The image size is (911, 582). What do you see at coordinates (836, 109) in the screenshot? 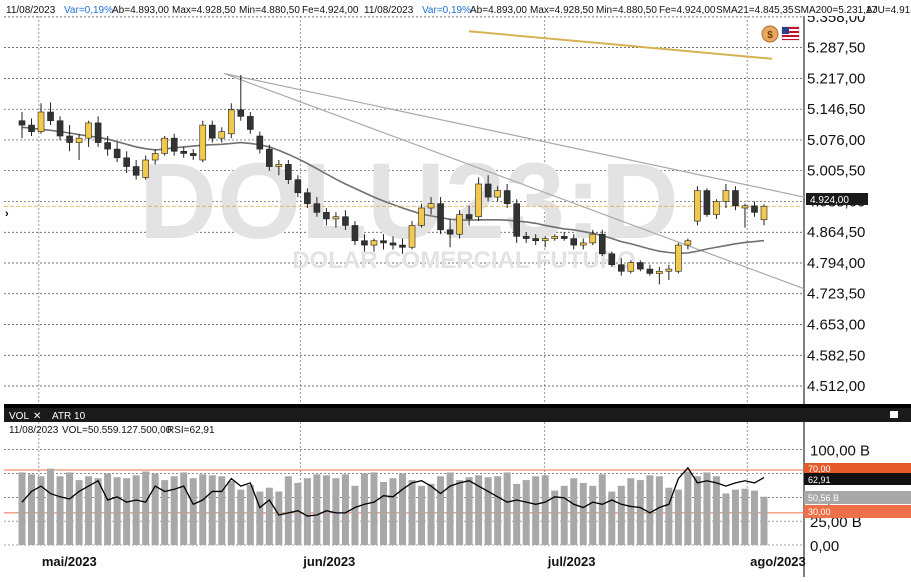
I see `price-tick-label: 5.146,50` at bounding box center [836, 109].